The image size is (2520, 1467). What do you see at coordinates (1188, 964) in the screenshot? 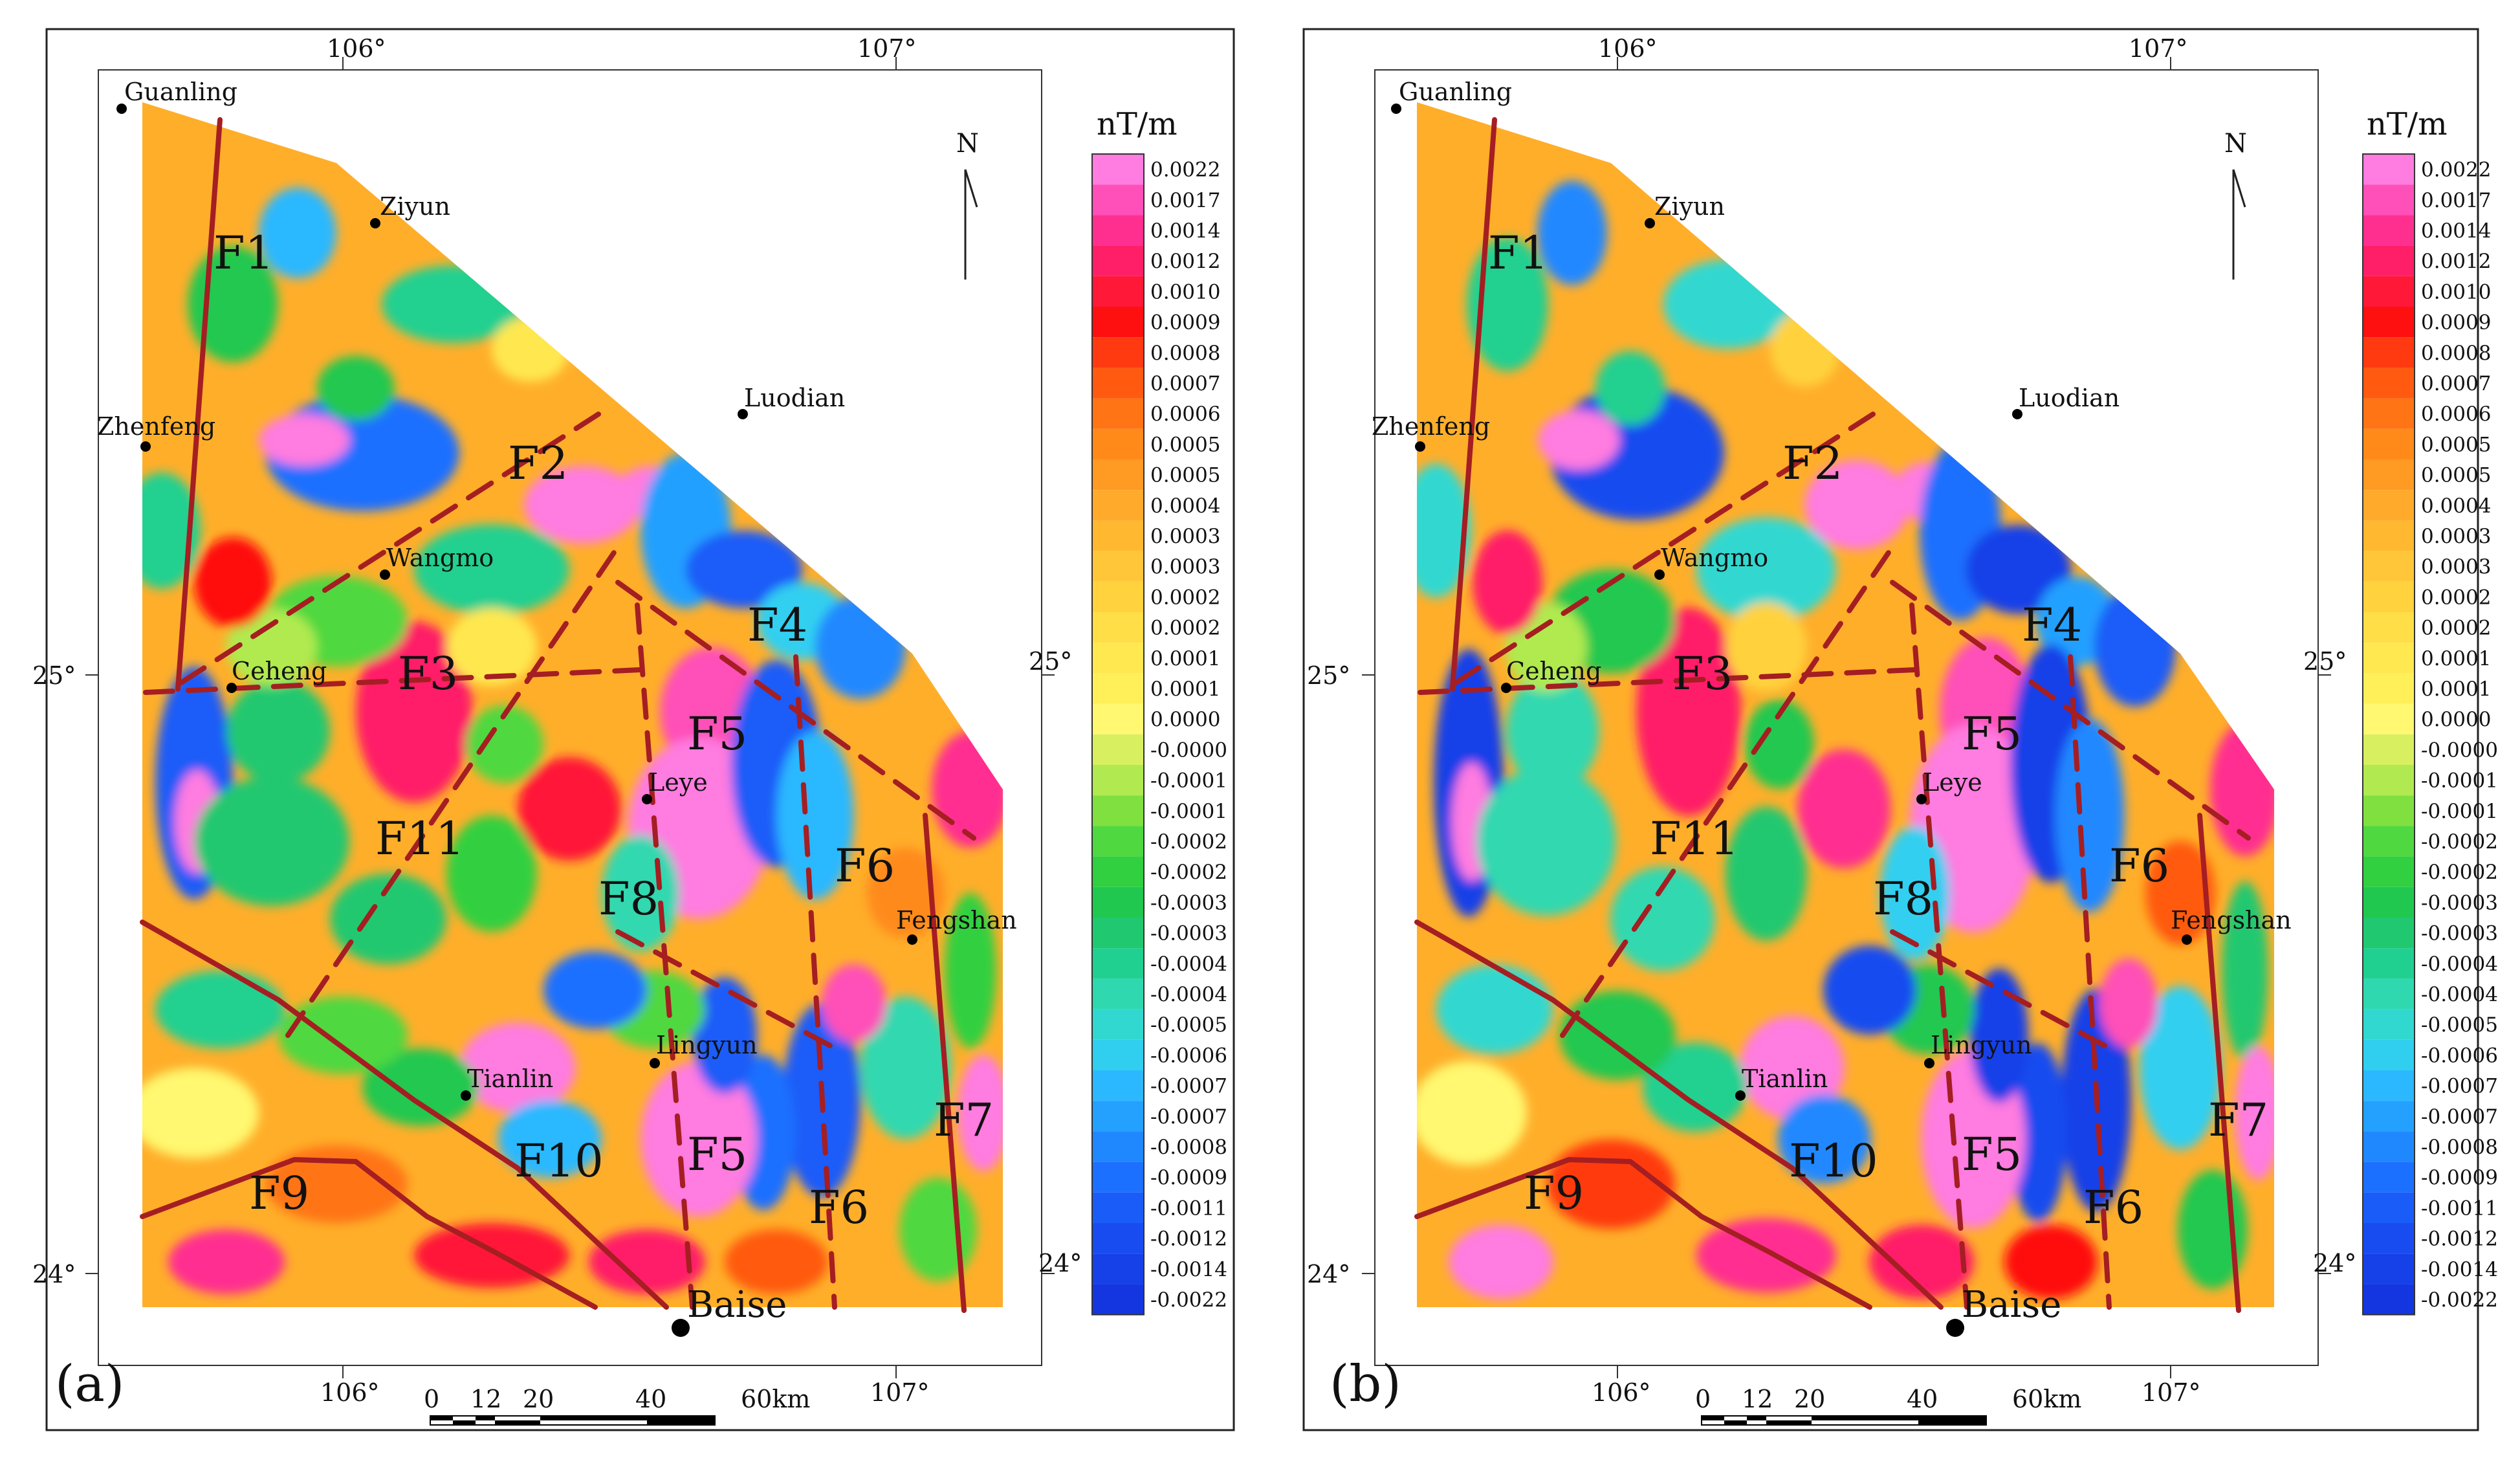
I see `legend-value: -0.0004` at bounding box center [1188, 964].